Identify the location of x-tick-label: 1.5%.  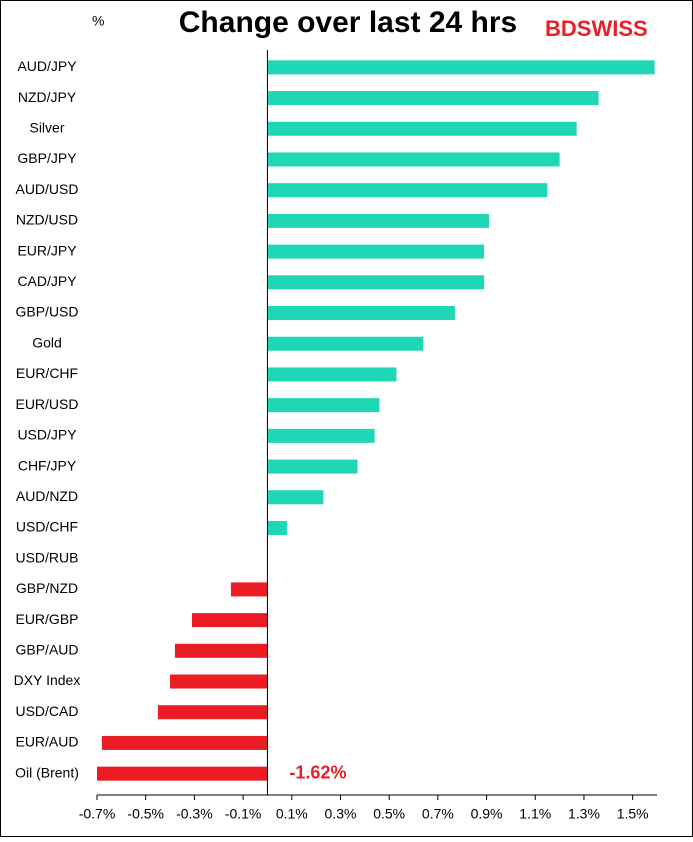
(633, 814).